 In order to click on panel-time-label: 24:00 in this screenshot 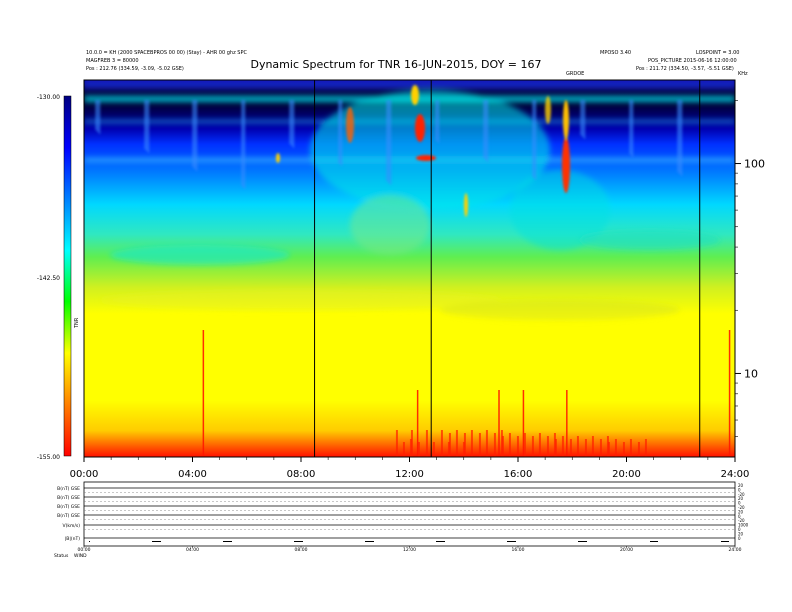, I will do `click(735, 550)`.